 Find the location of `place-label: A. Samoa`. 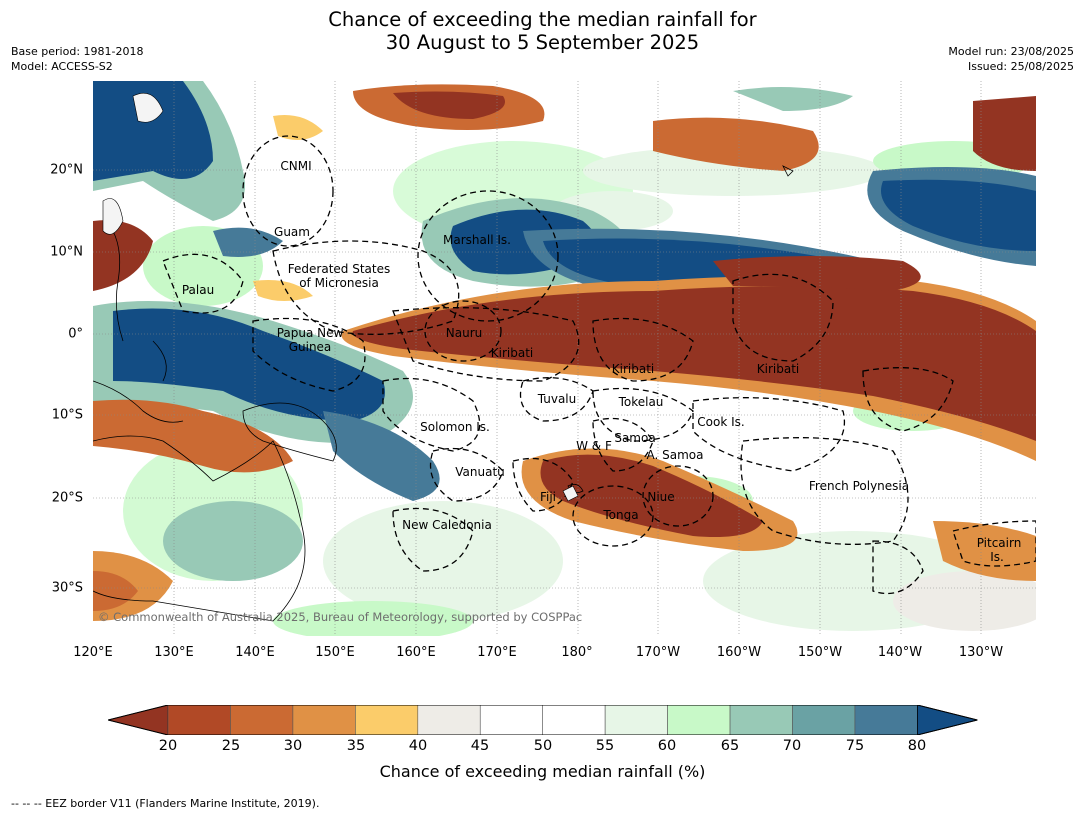

place-label: A. Samoa is located at coordinates (675, 455).